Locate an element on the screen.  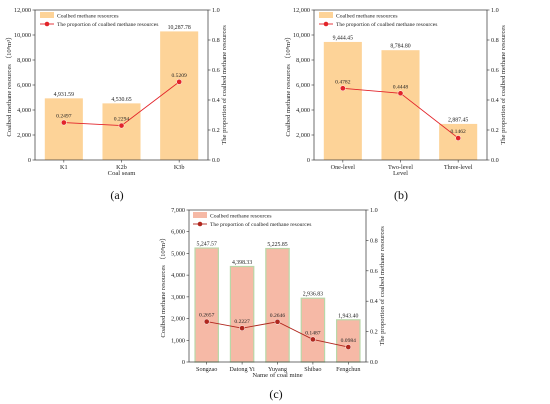
x-axis-title: Name of coal mine is located at coordinates (277, 375).